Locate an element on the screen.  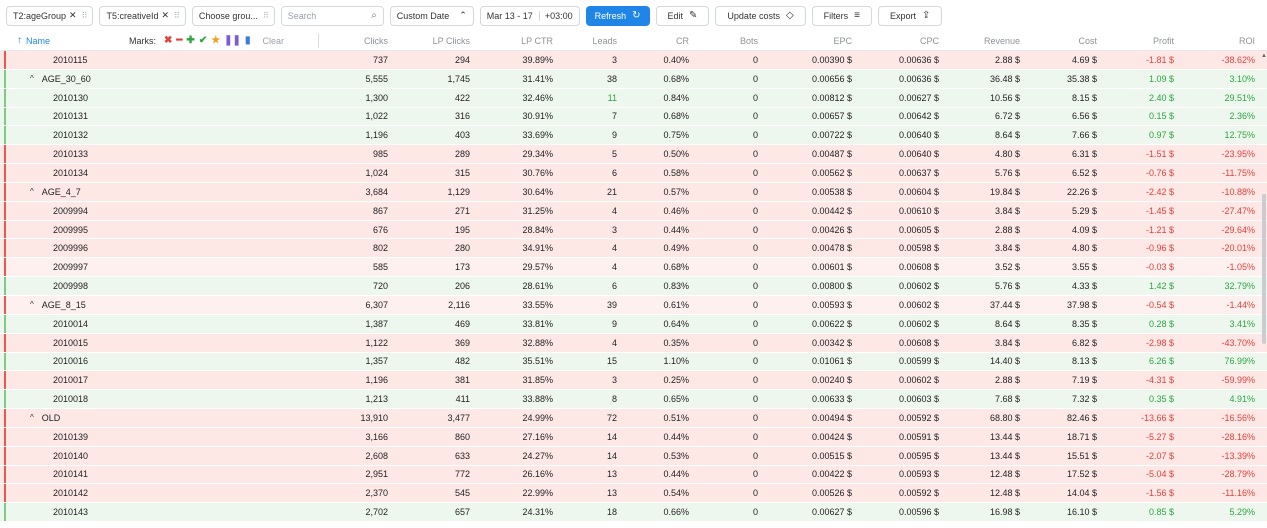
cell-name: 2010115 is located at coordinates (160, 60).